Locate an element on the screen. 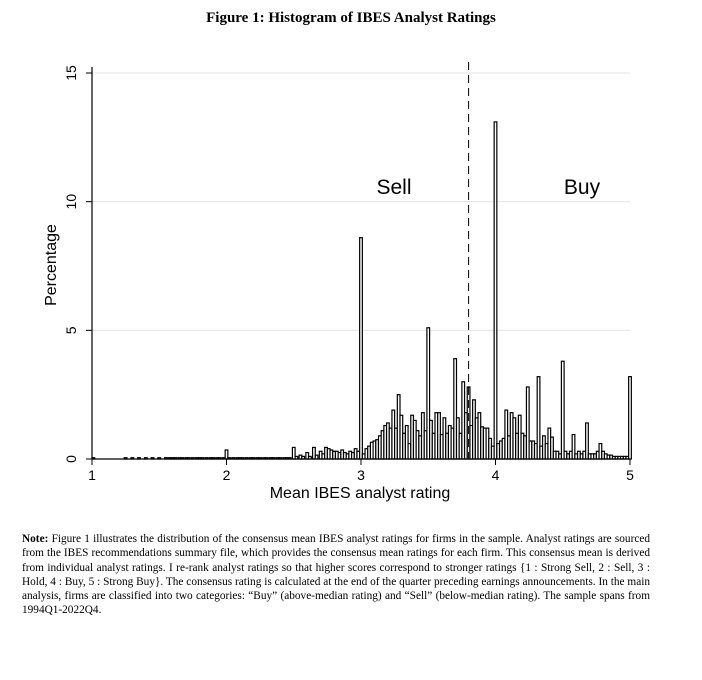 This screenshot has width=702, height=680. x-tick-label-2: 2 is located at coordinates (227, 475).